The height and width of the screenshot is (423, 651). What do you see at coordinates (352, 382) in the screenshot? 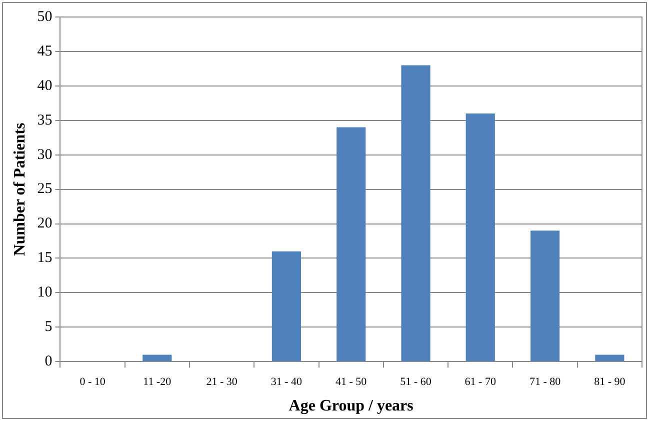
I see `x-tick-label: 41 - 50` at bounding box center [352, 382].